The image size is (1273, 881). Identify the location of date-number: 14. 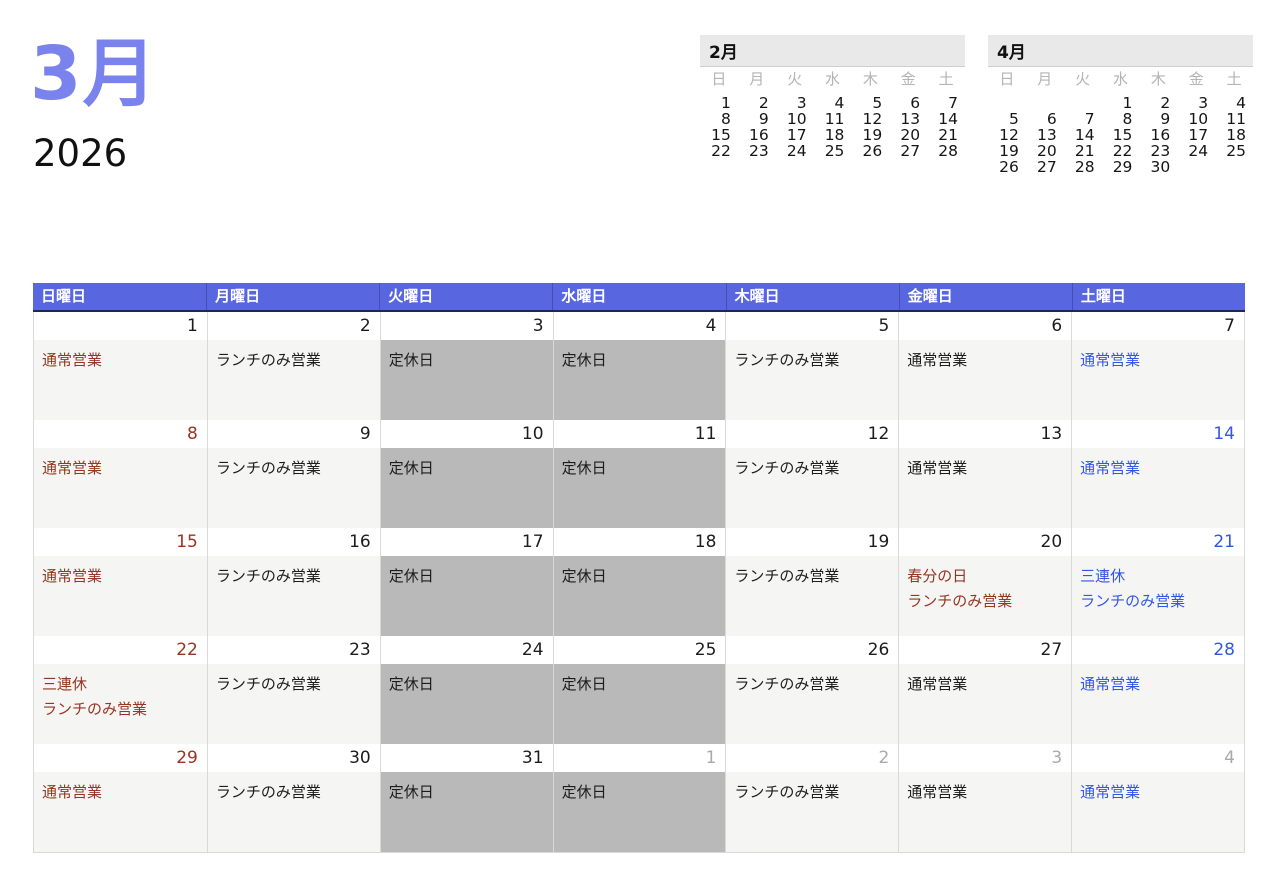
(1157, 434).